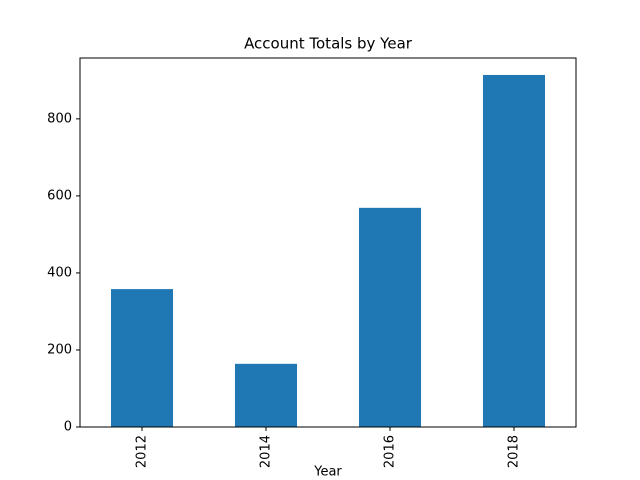  I want to click on y-tick-label: 400, so click(59, 272).